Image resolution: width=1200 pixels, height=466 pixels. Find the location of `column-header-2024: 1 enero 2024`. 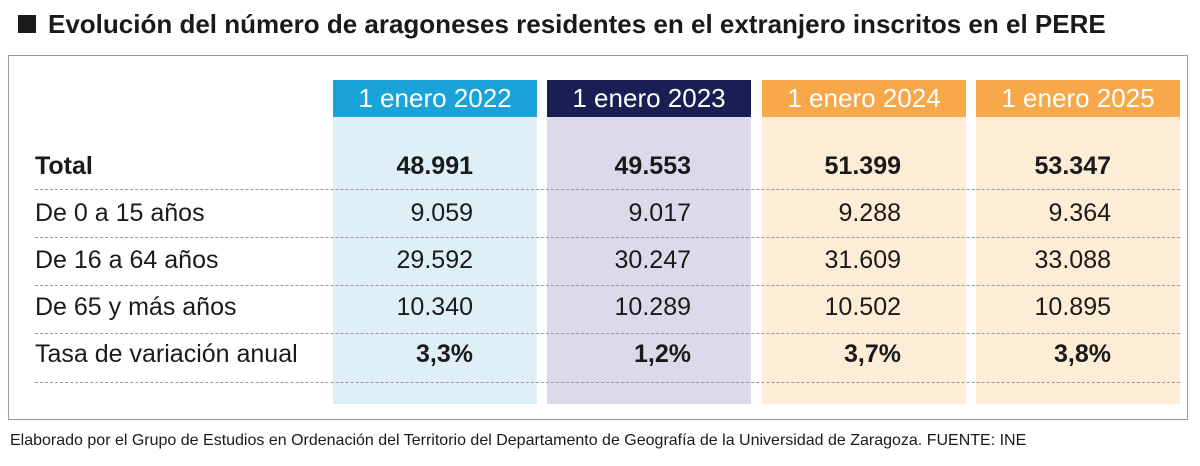

column-header-2024: 1 enero 2024 is located at coordinates (864, 98).